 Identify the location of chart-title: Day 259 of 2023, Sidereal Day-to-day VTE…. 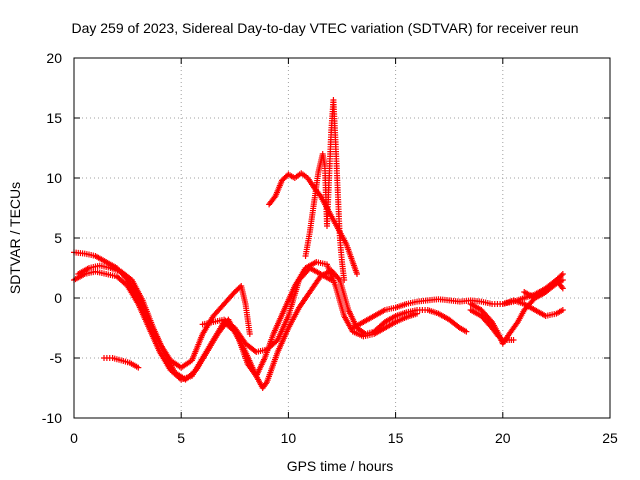
(324, 28).